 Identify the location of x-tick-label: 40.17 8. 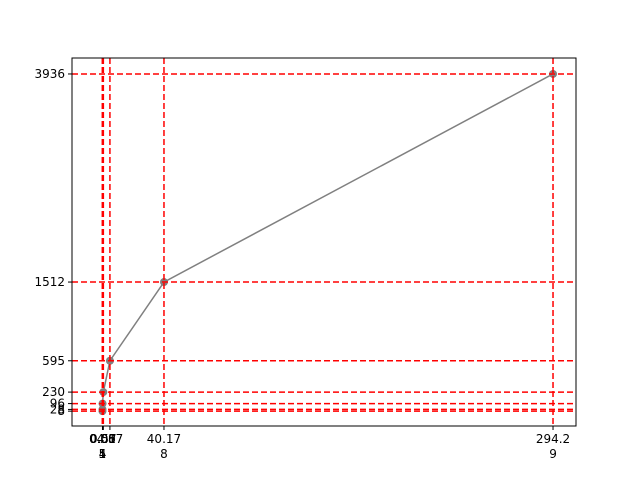
(164, 446).